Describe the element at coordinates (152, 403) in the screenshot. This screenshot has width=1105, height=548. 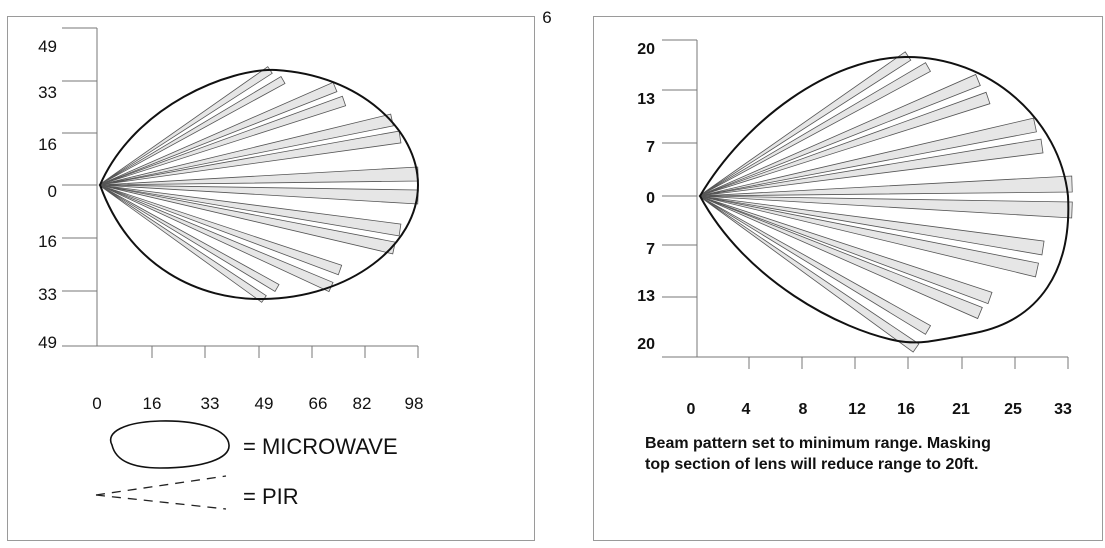
I see `left-x-tick: 16` at that location.